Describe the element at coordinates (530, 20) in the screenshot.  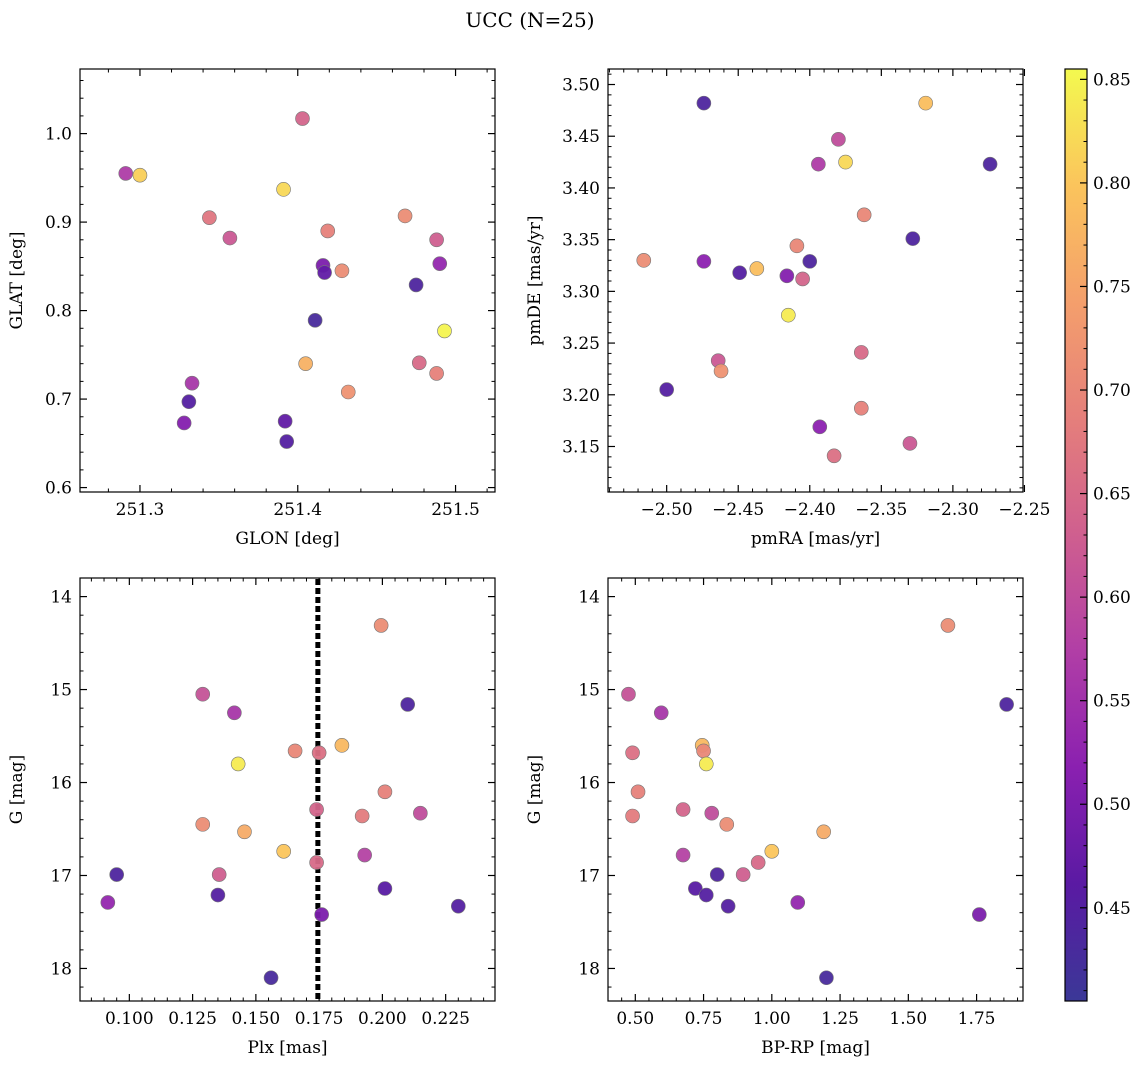
I see `figure-title: UCC (N=25)` at that location.